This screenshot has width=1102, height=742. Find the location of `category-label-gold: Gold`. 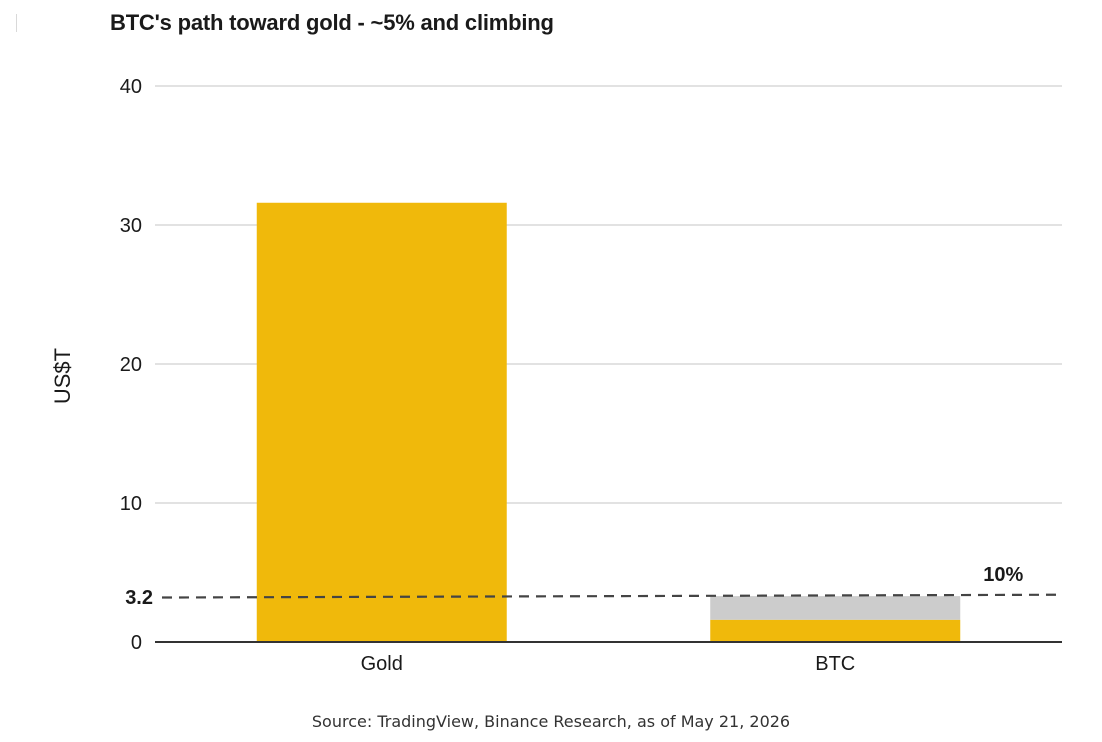

category-label-gold: Gold is located at coordinates (382, 664).